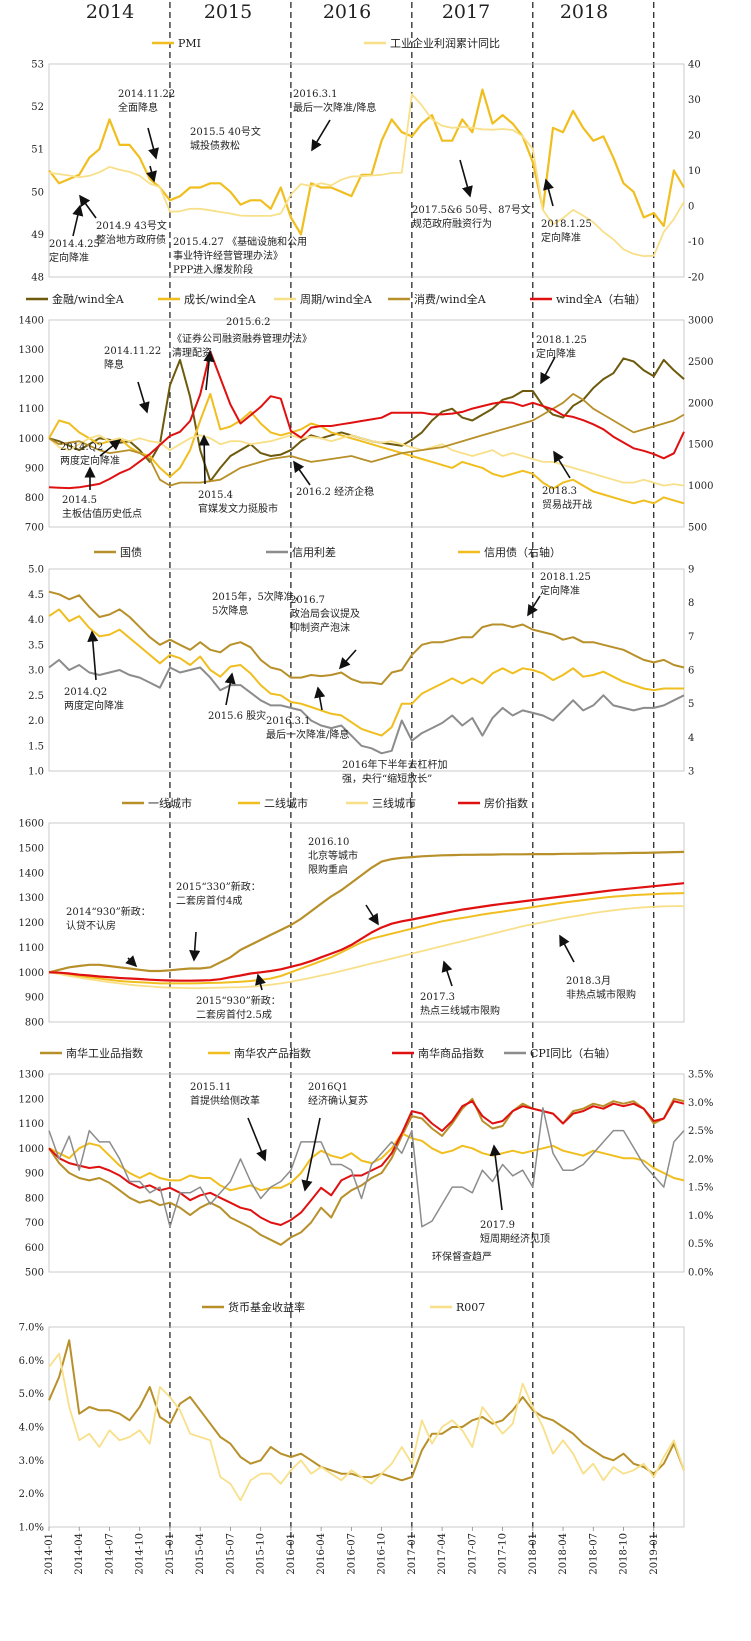 The width and height of the screenshot is (751, 1641). I want to click on y-tick-left: 500, so click(34, 1273).